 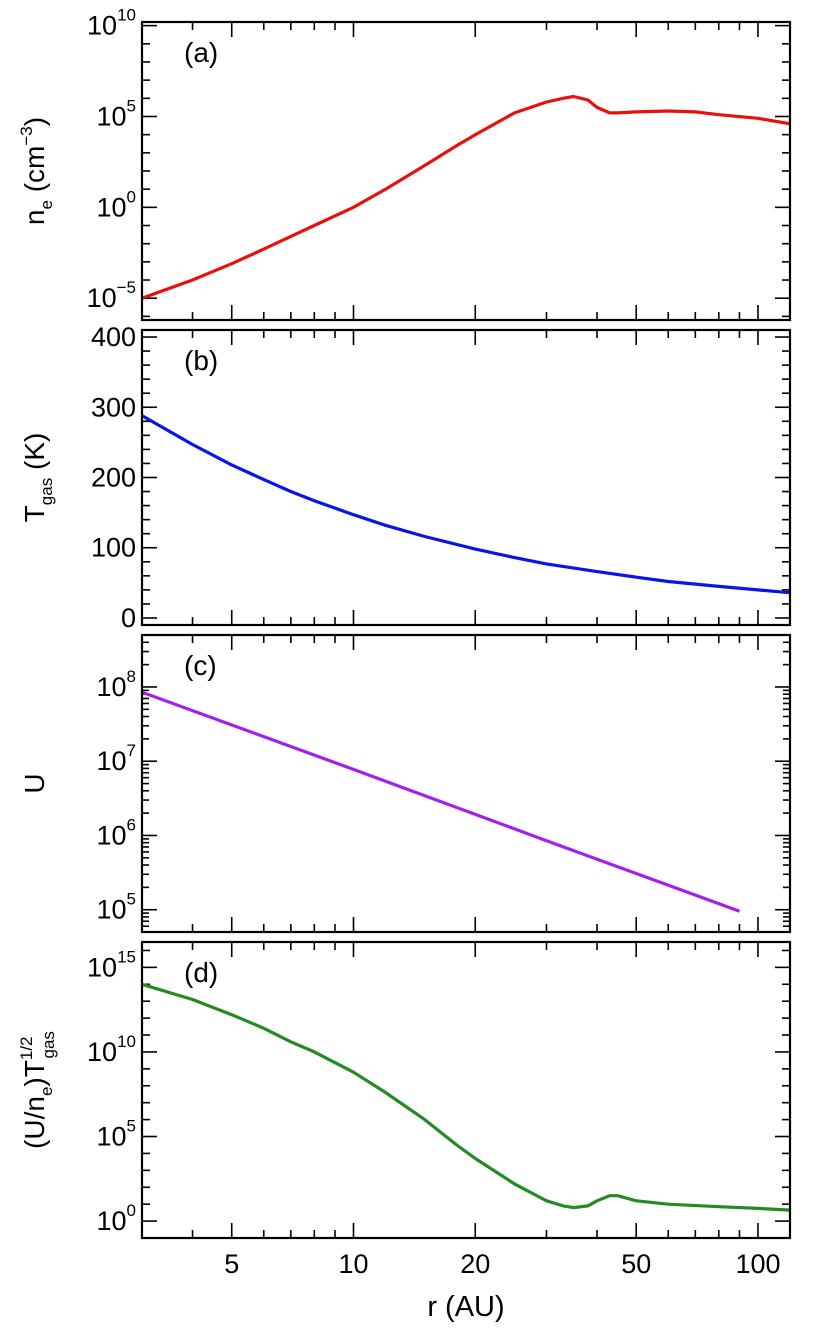 I want to click on y-tick-label: 300, so click(x=113, y=407).